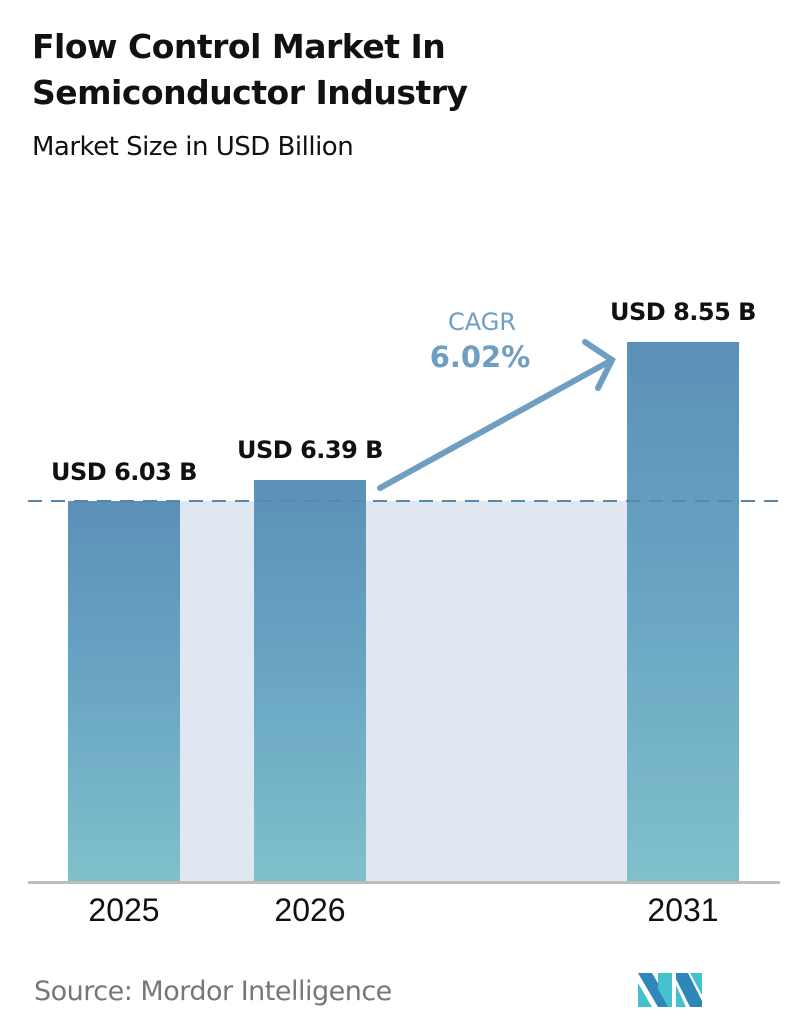 The image size is (796, 1034). What do you see at coordinates (124, 472) in the screenshot?
I see `value-label-2025: USD 6.03 B` at bounding box center [124, 472].